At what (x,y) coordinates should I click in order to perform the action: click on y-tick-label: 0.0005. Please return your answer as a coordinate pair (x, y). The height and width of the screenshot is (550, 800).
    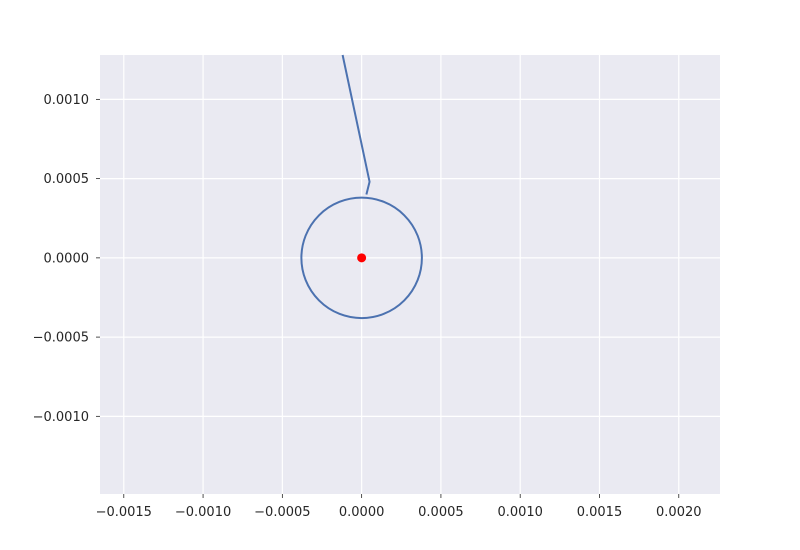
    Looking at the image, I should click on (67, 179).